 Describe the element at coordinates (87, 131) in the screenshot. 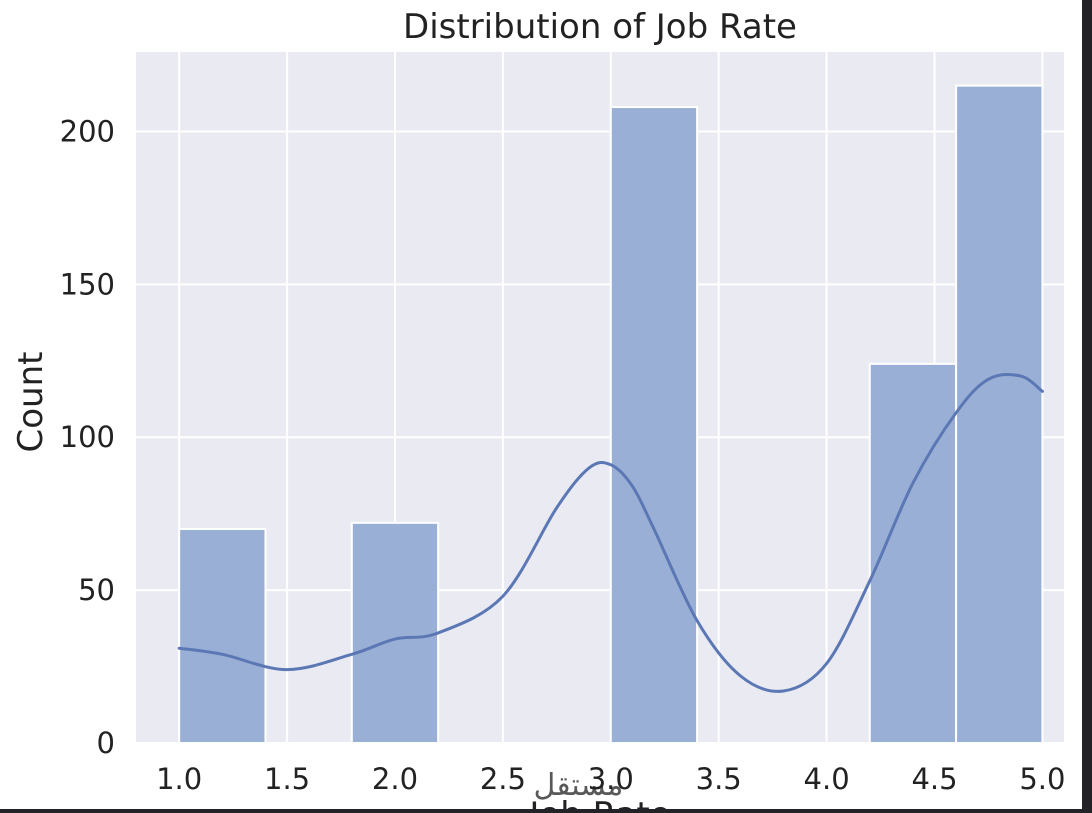

I see `y-tick-label: 200` at that location.